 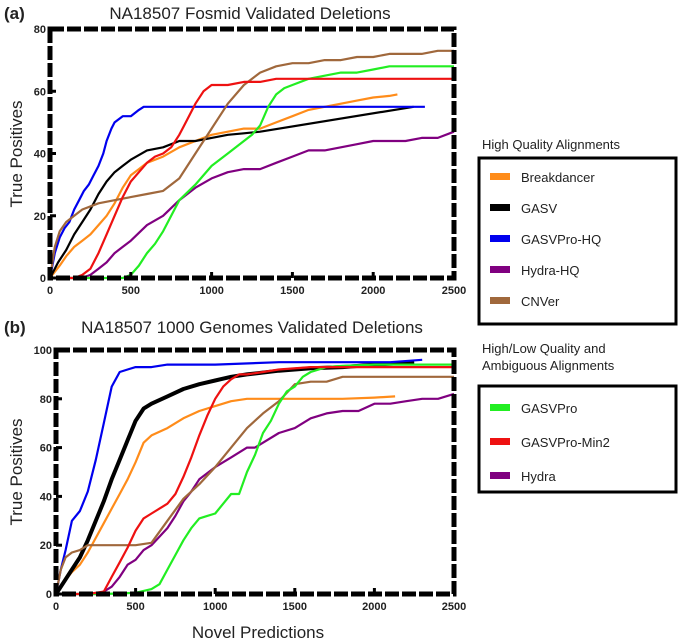 I want to click on panel-b-x-axis-label: Novel Predictions, so click(x=258, y=632).